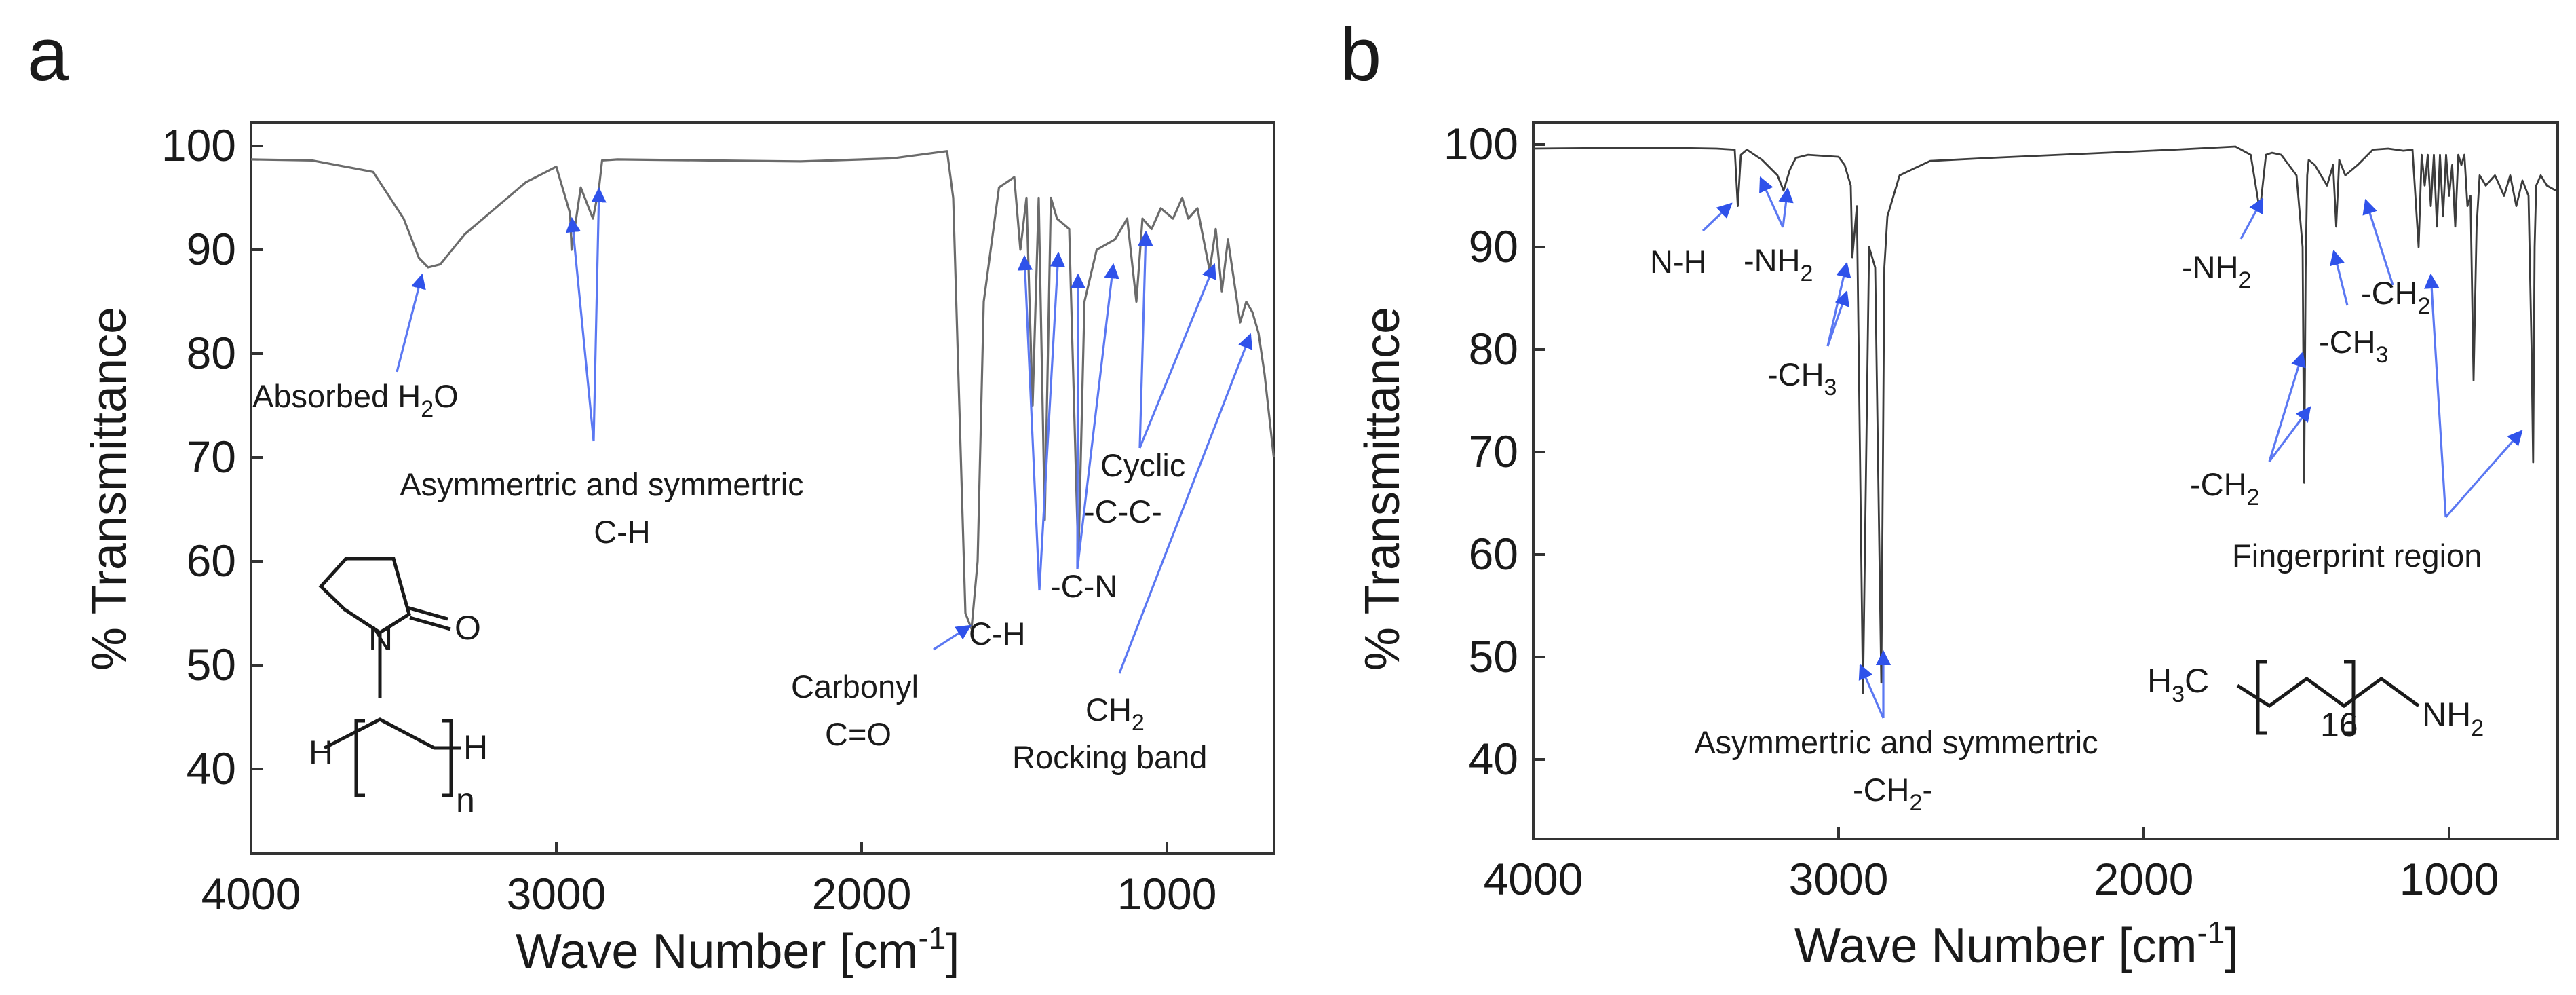 The width and height of the screenshot is (2576, 995). I want to click on panel-a-y-tick-labels: 100 90 80 70 60 50 40, so click(198, 457).